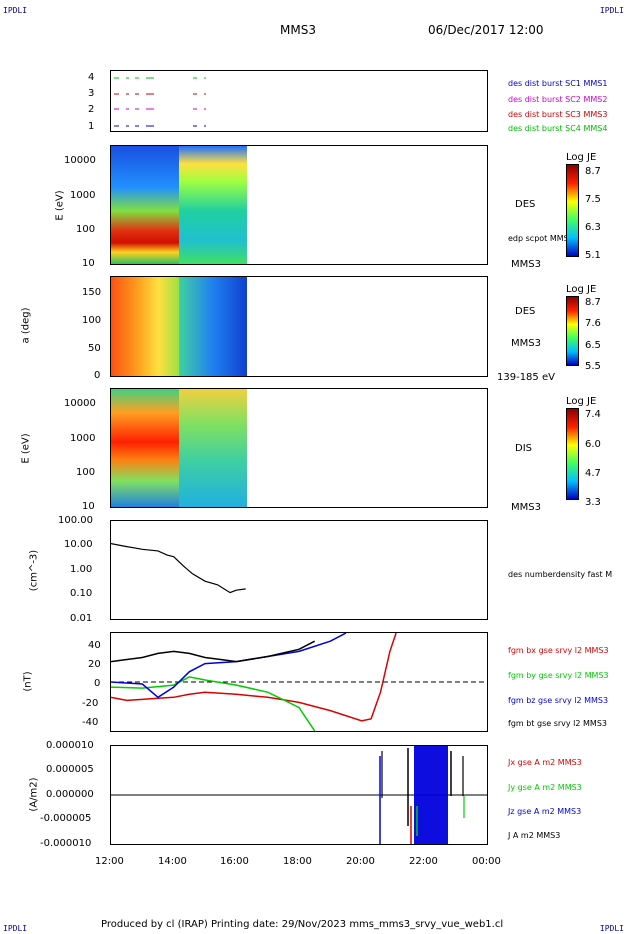 The width and height of the screenshot is (630, 934). What do you see at coordinates (75, 520) in the screenshot?
I see `density-ytick-100: 100.00` at bounding box center [75, 520].